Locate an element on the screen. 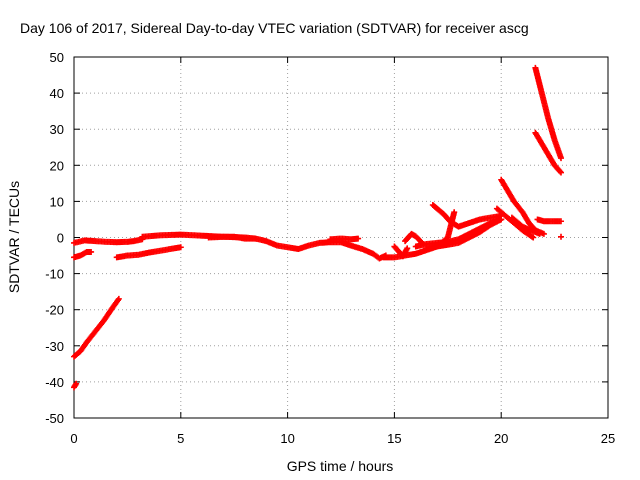 The width and height of the screenshot is (640, 480). y-tick-label: -20 is located at coordinates (54, 310).